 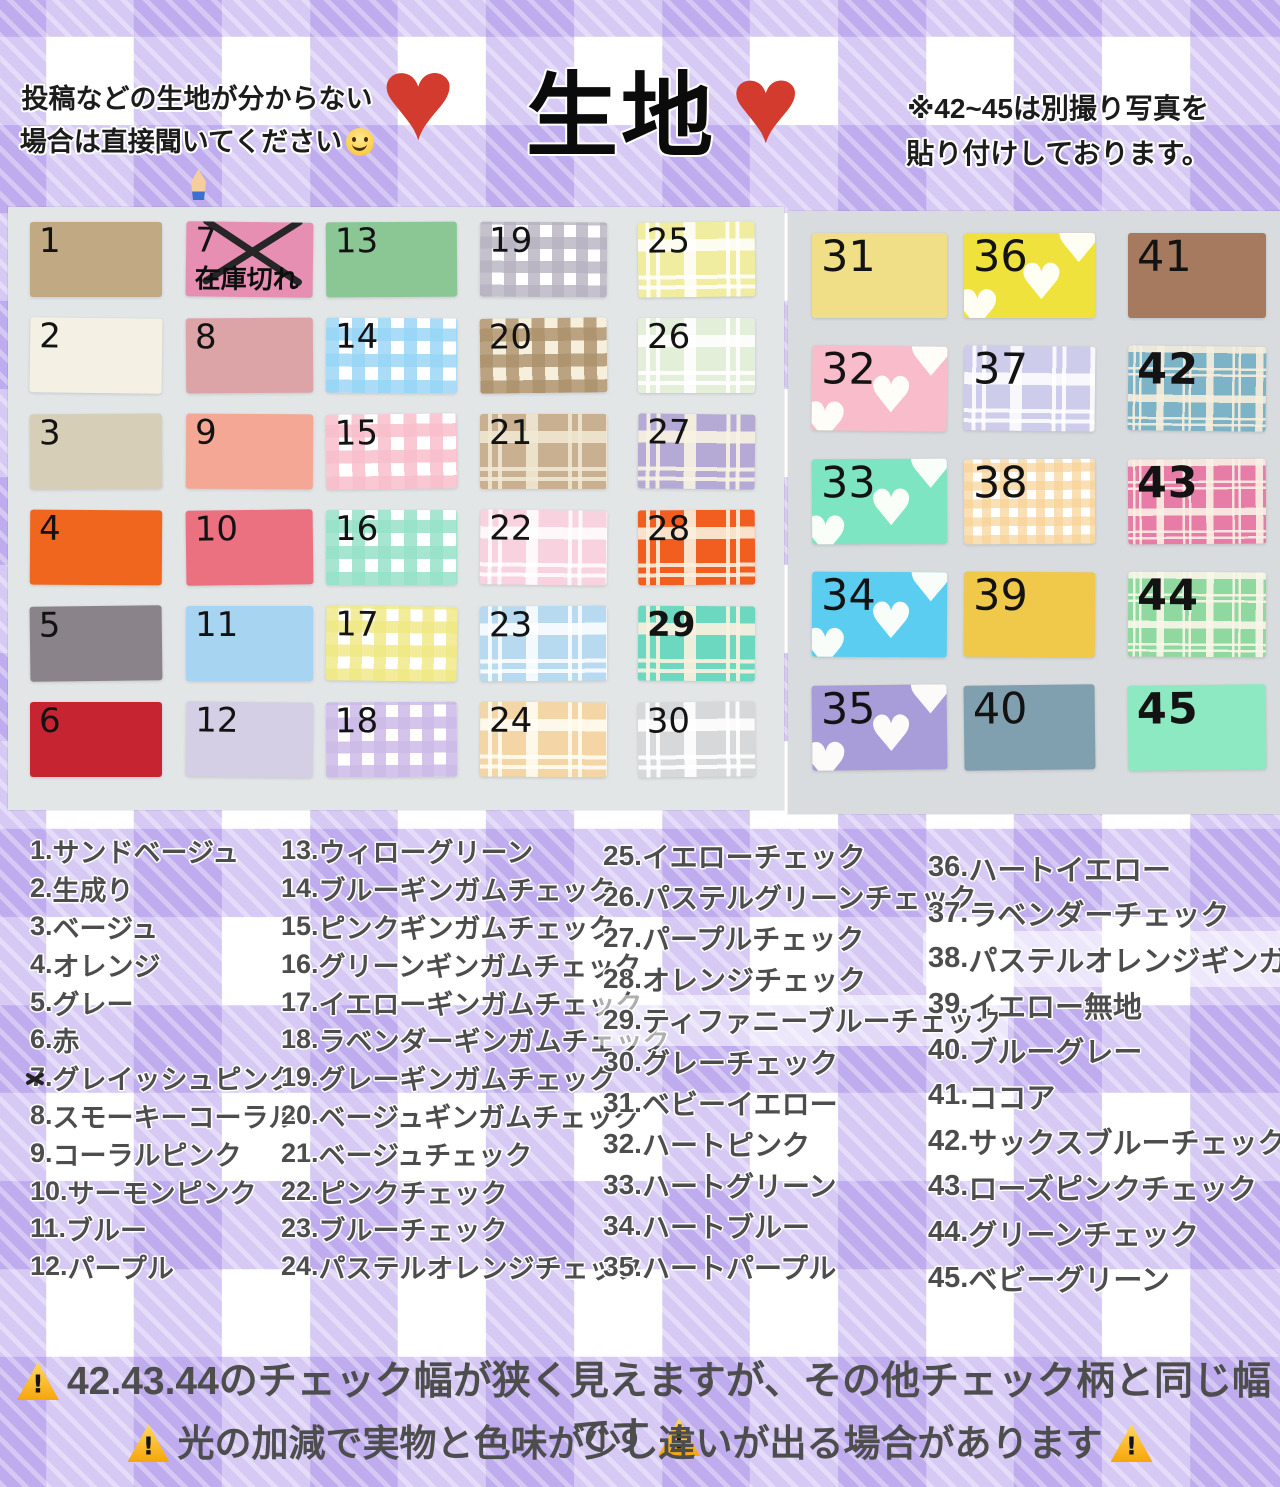 What do you see at coordinates (809, 898) in the screenshot?
I see `legend-item-name: パステルグリーンチェック` at bounding box center [809, 898].